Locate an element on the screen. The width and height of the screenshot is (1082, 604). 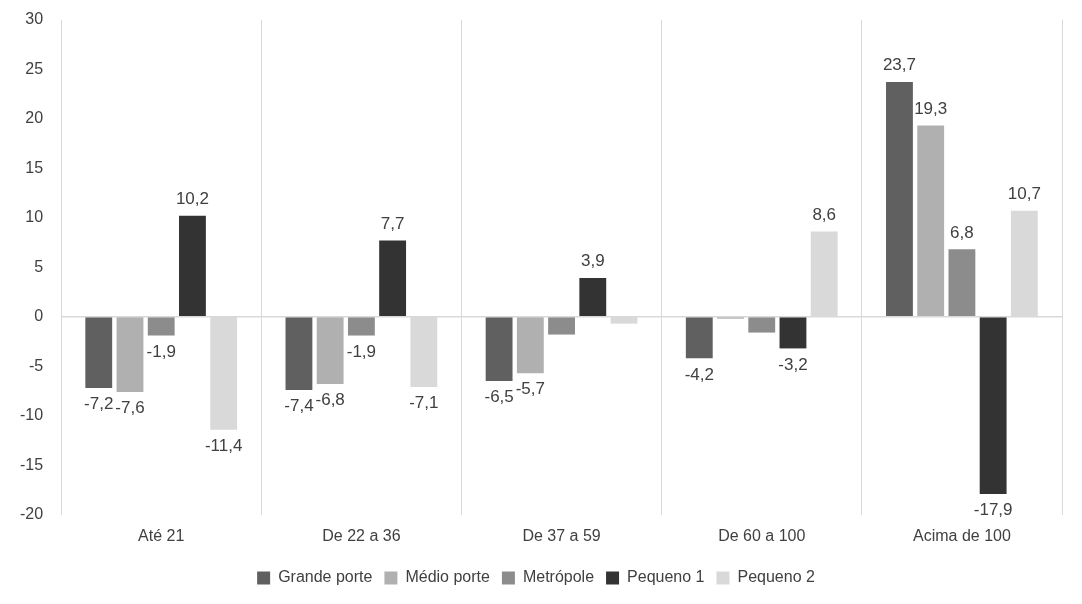
x-tick-label: De 22 a 36 is located at coordinates (361, 535).